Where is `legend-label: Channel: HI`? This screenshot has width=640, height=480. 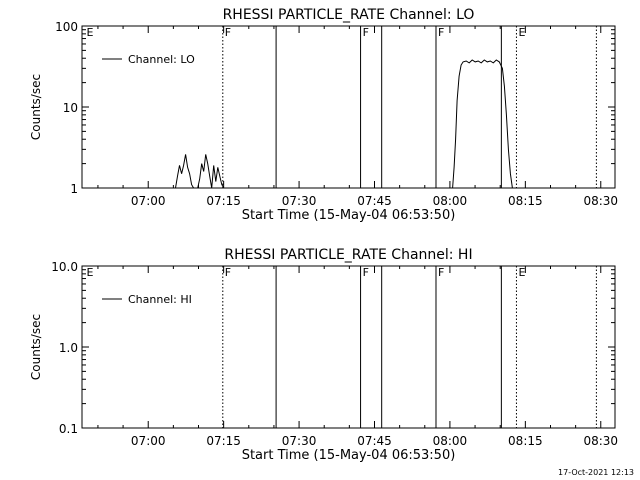 legend-label: Channel: HI is located at coordinates (160, 299).